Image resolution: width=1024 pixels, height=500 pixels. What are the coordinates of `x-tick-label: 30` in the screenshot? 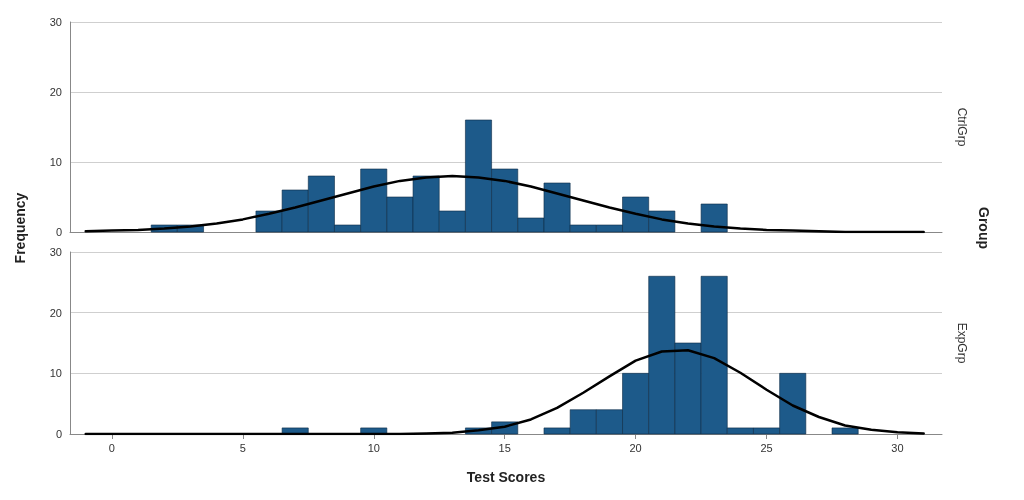 It's located at (897, 447).